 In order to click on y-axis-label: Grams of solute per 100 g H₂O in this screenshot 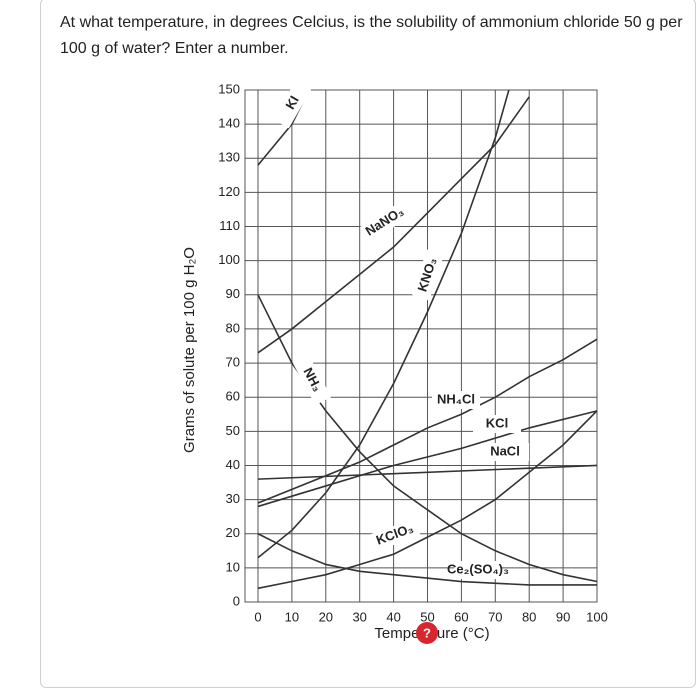, I will do `click(189, 350)`.